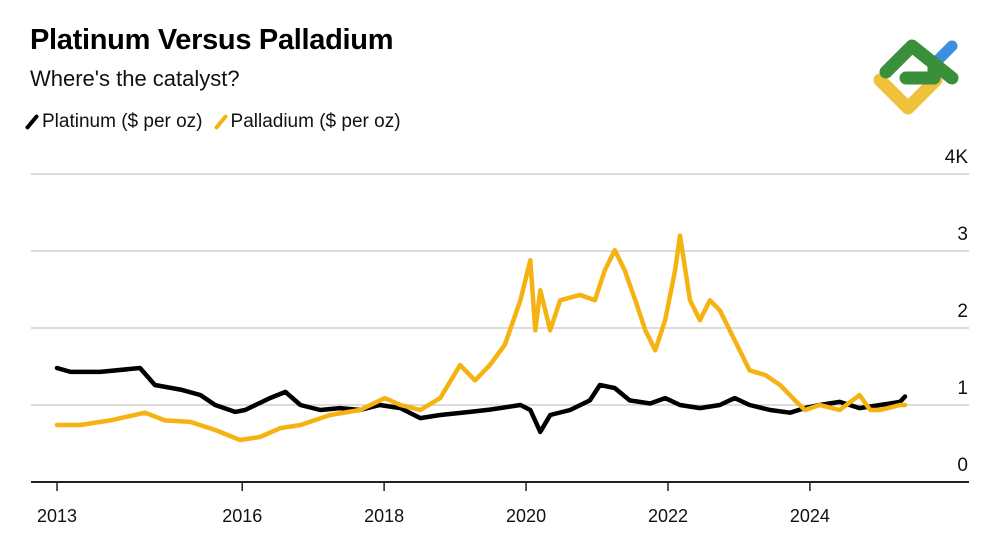 The height and width of the screenshot is (545, 1000). What do you see at coordinates (668, 516) in the screenshot?
I see `x-tick-label: 2022` at bounding box center [668, 516].